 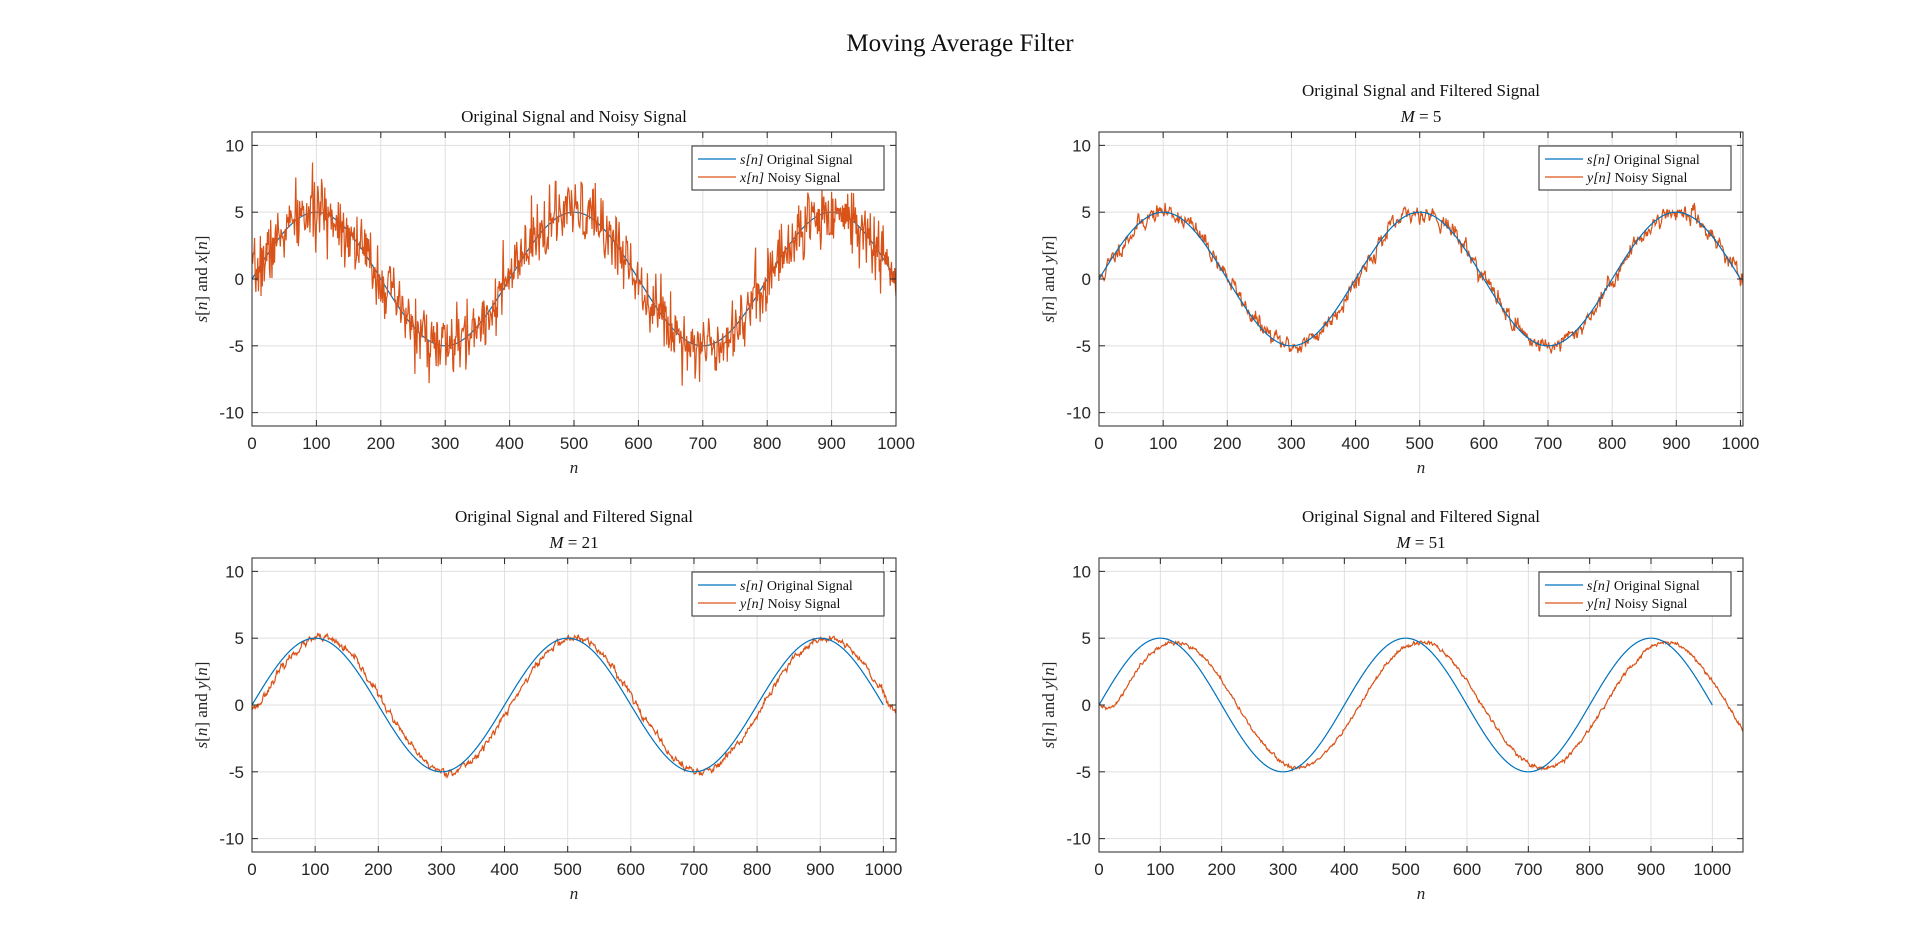 I want to click on subplot-subtitle: M = 5, so click(x=1421, y=116).